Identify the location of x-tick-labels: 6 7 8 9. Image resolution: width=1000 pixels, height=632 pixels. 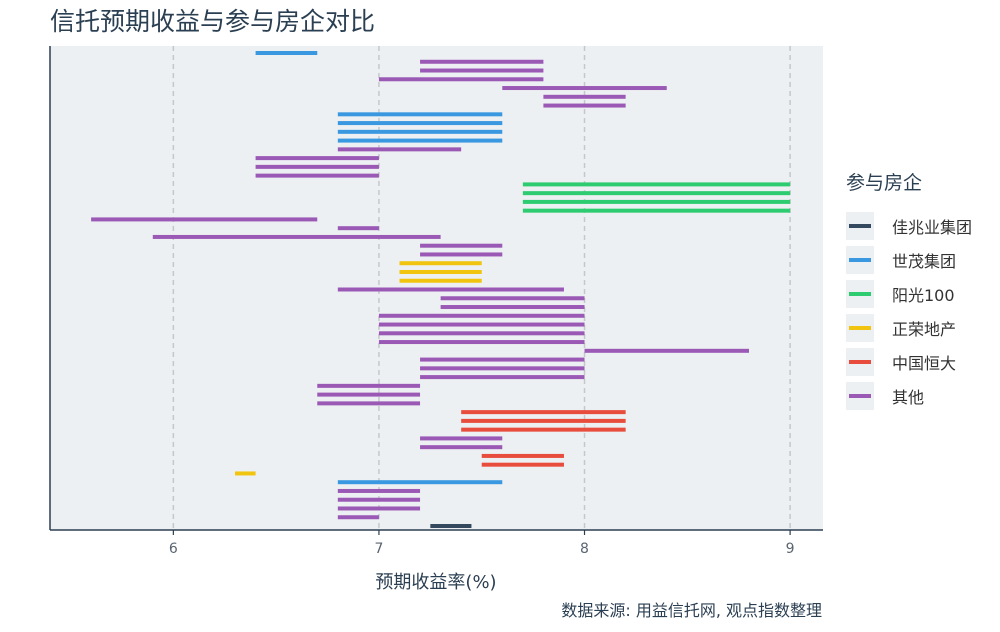
(482, 543).